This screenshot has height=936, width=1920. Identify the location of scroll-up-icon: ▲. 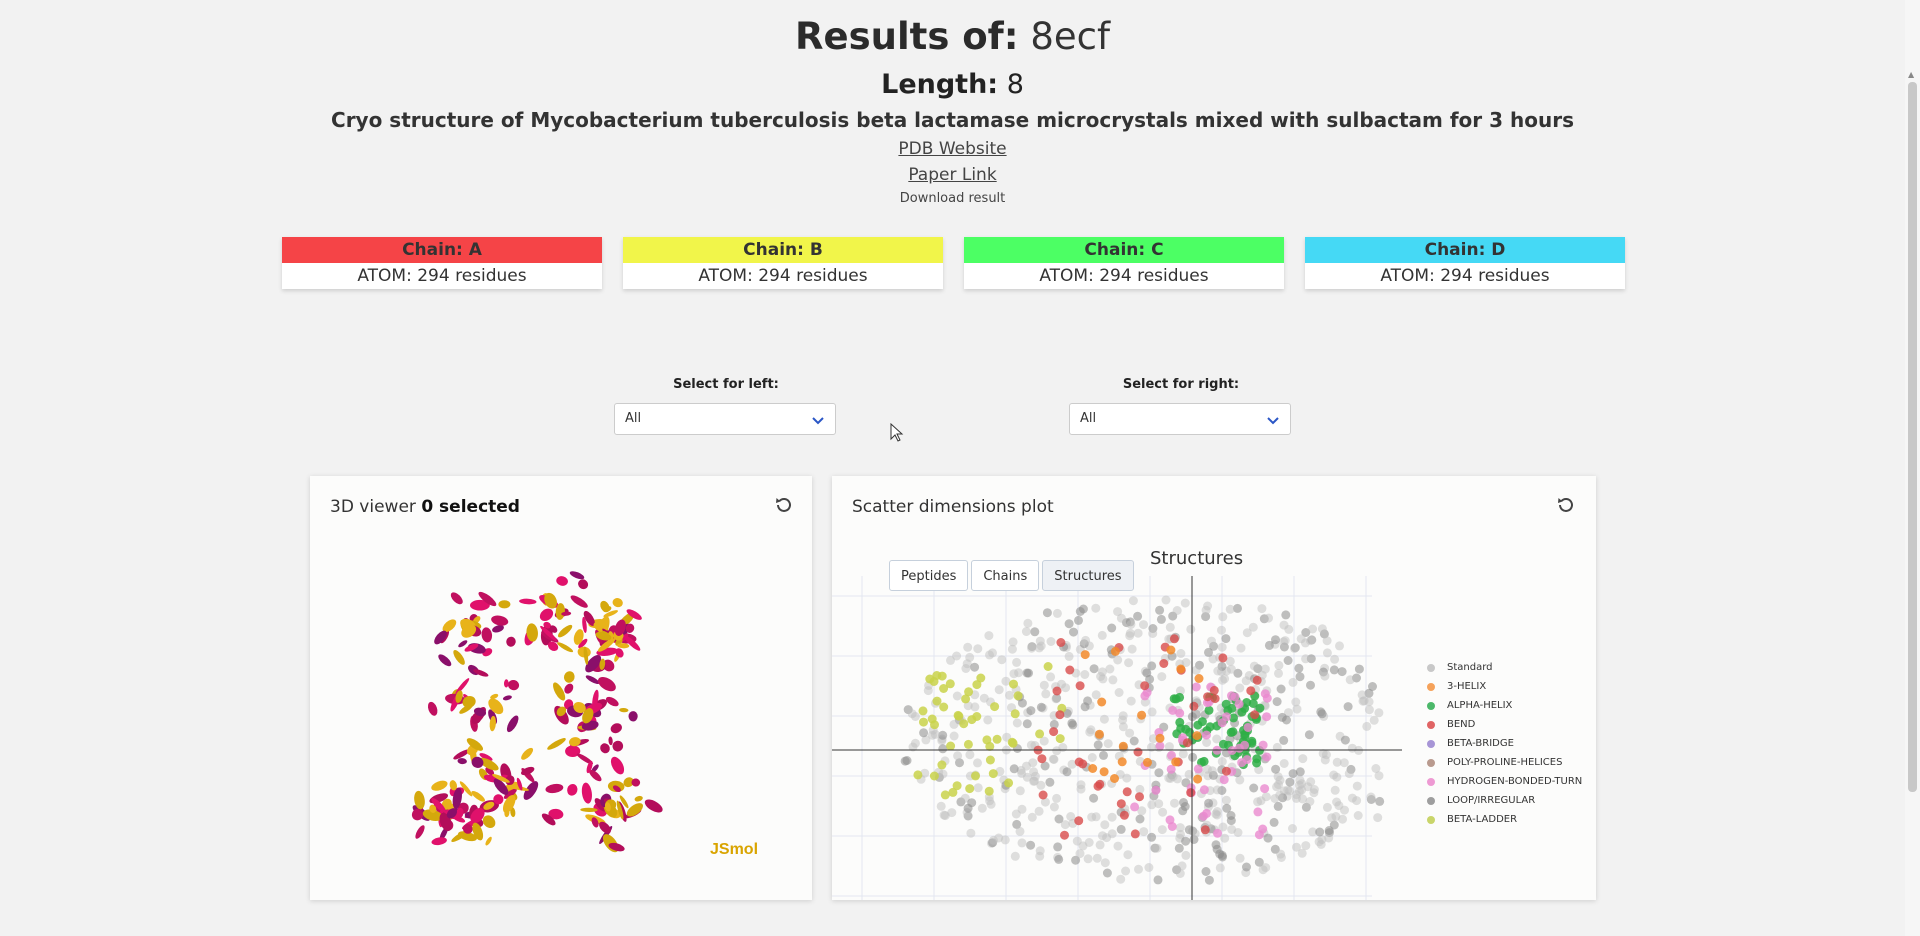
(1911, 74).